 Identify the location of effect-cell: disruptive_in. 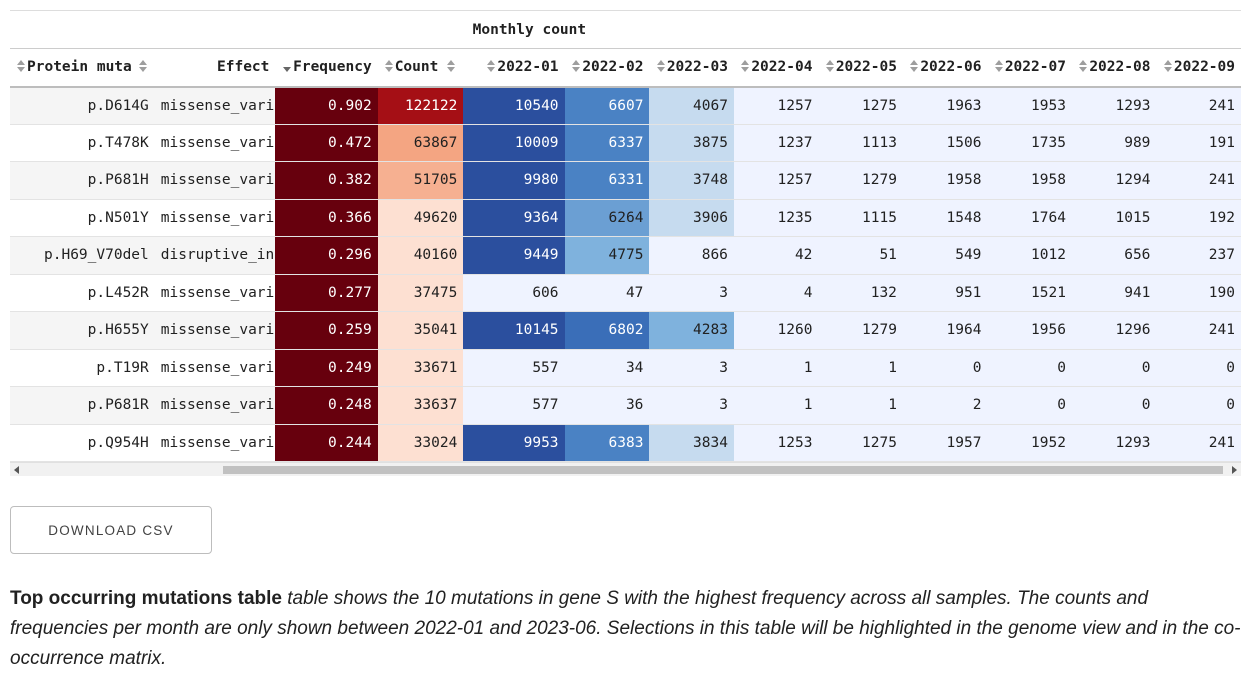
(215, 255).